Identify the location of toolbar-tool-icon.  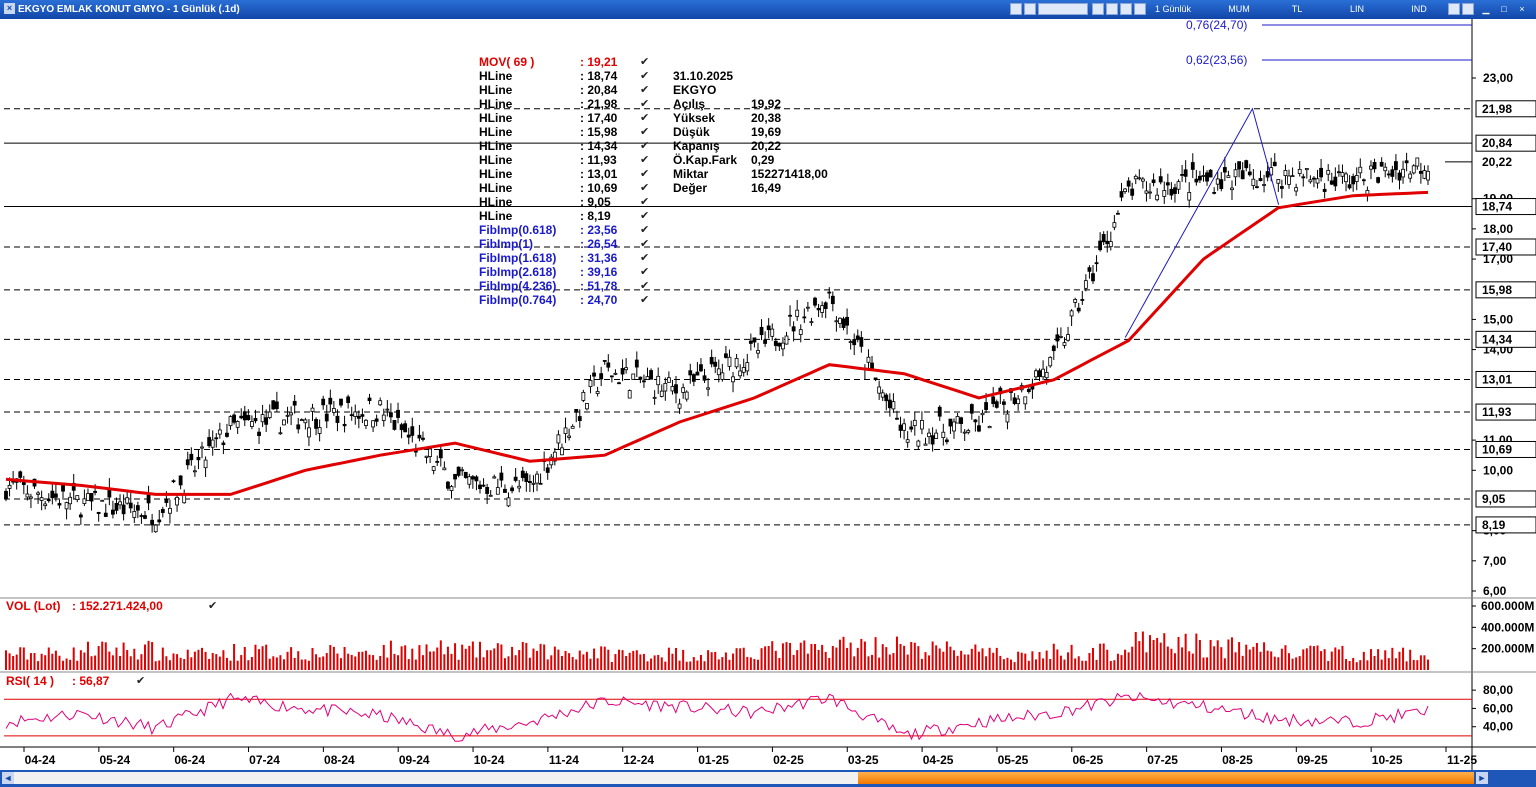
(1016, 9).